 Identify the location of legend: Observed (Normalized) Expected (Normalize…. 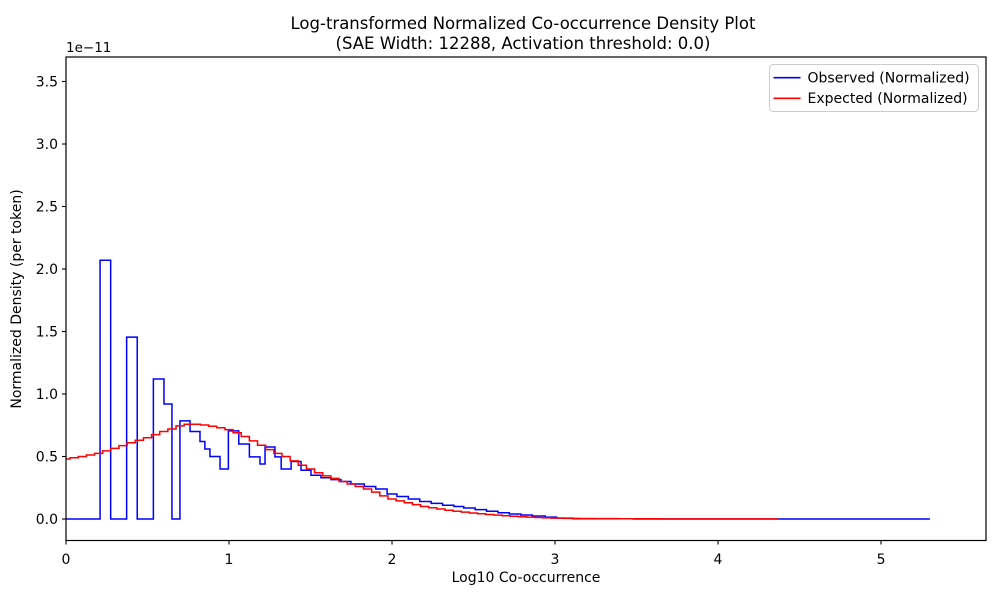
(874, 88).